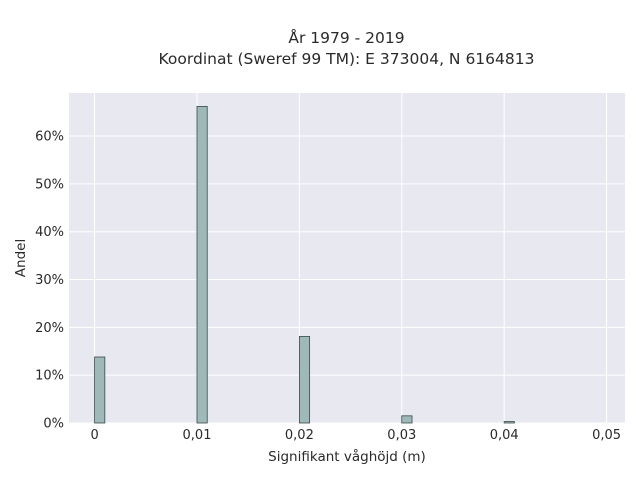 This screenshot has width=640, height=480. What do you see at coordinates (49, 280) in the screenshot?
I see `y-tick-label: 30%` at bounding box center [49, 280].